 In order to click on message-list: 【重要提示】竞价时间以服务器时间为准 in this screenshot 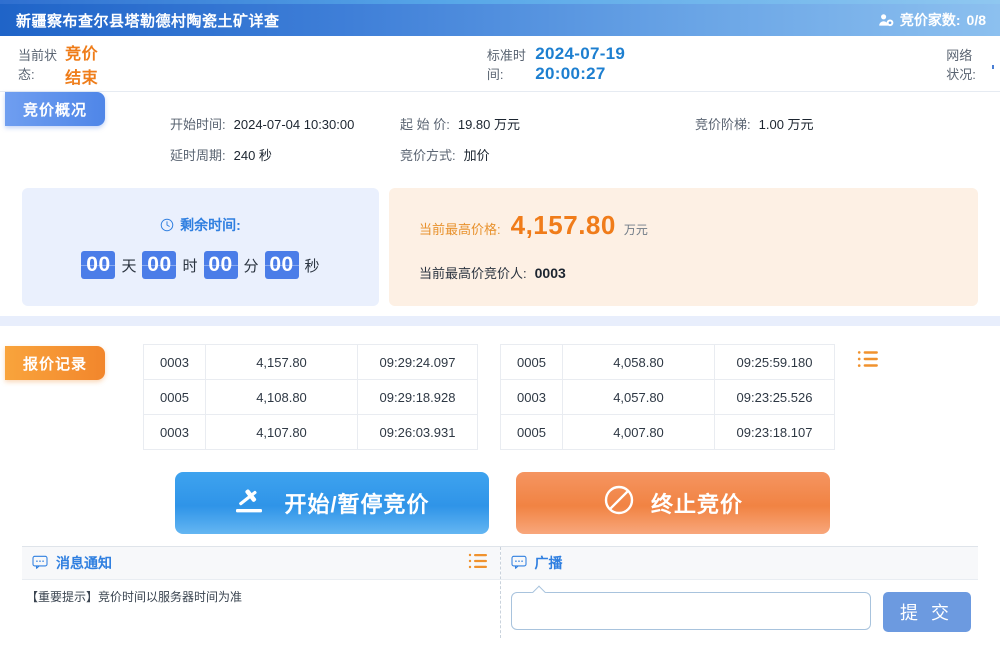, I will do `click(261, 592)`.